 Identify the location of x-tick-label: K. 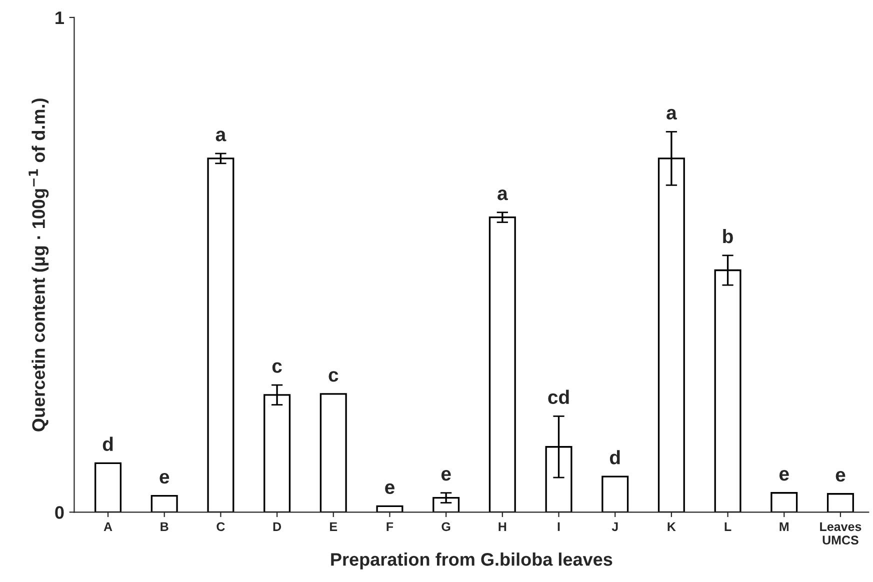
(672, 526).